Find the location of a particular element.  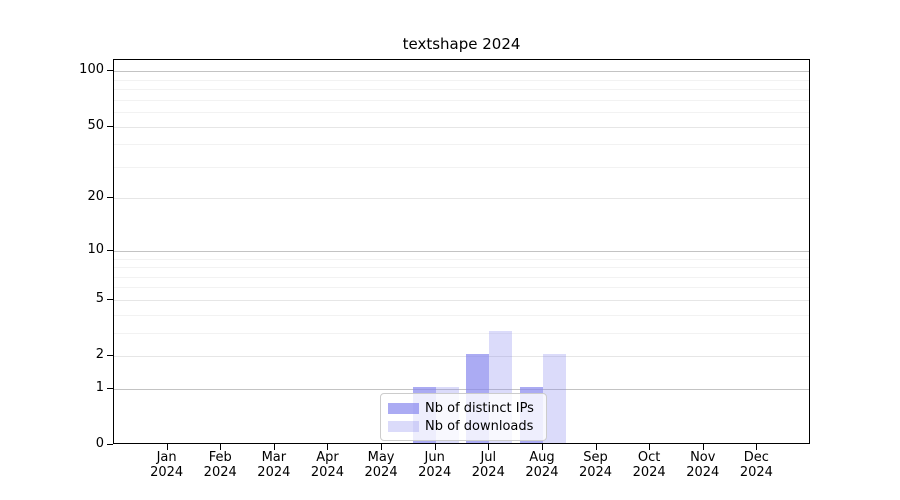

x-tick-label: Jan 2024 is located at coordinates (167, 465).